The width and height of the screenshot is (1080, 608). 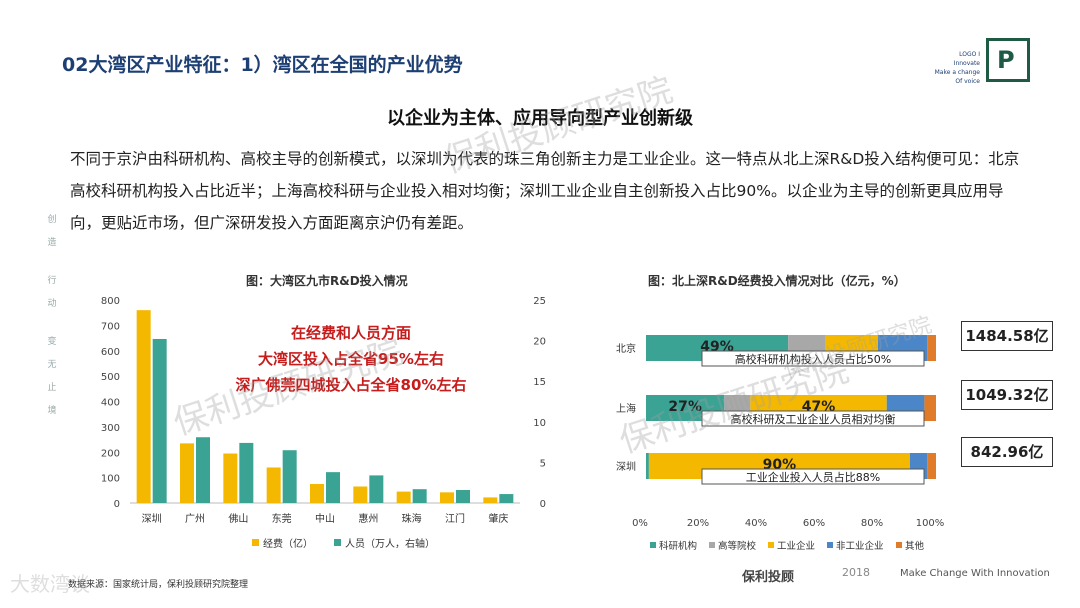 I want to click on x-tick-label: 40%, so click(x=756, y=523).